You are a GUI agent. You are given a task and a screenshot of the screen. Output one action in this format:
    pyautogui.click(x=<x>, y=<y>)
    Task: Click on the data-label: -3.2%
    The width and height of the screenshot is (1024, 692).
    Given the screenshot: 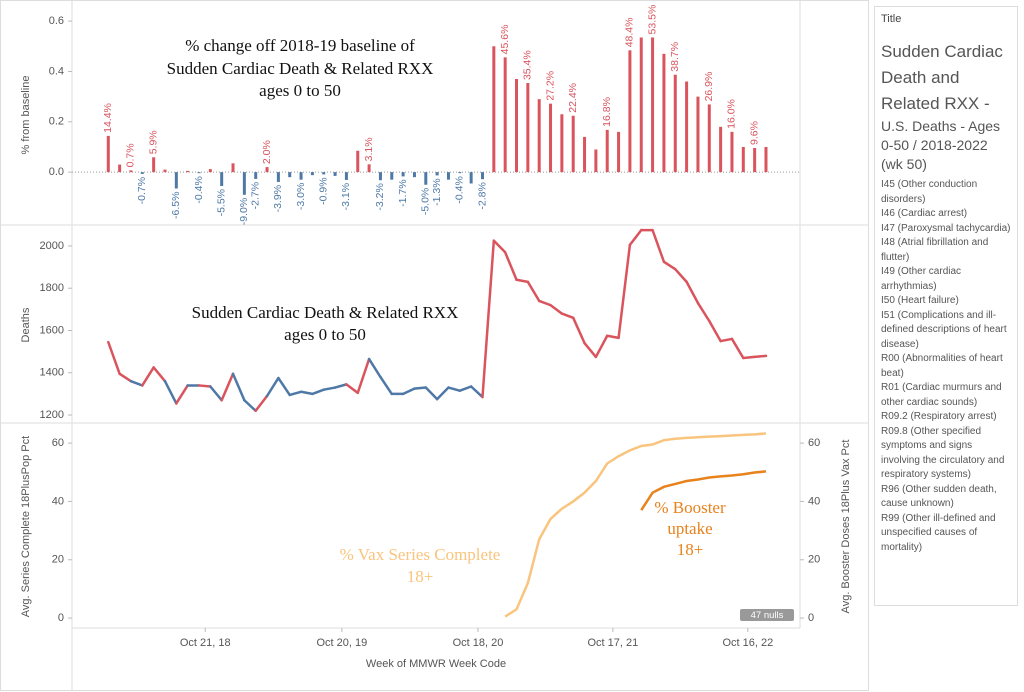 What is the action you would take?
    pyautogui.click(x=380, y=196)
    